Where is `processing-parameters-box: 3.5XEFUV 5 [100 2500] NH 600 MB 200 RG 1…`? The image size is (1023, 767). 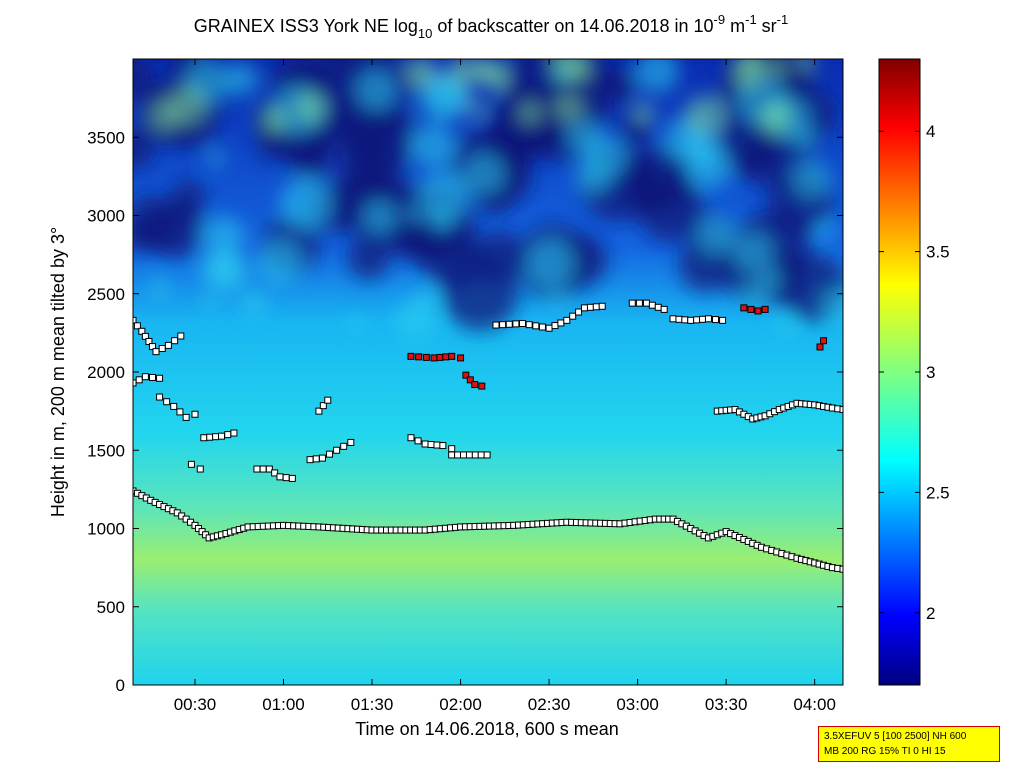 processing-parameters-box: 3.5XEFUV 5 [100 2500] NH 600 MB 200 RG 1… is located at coordinates (909, 744).